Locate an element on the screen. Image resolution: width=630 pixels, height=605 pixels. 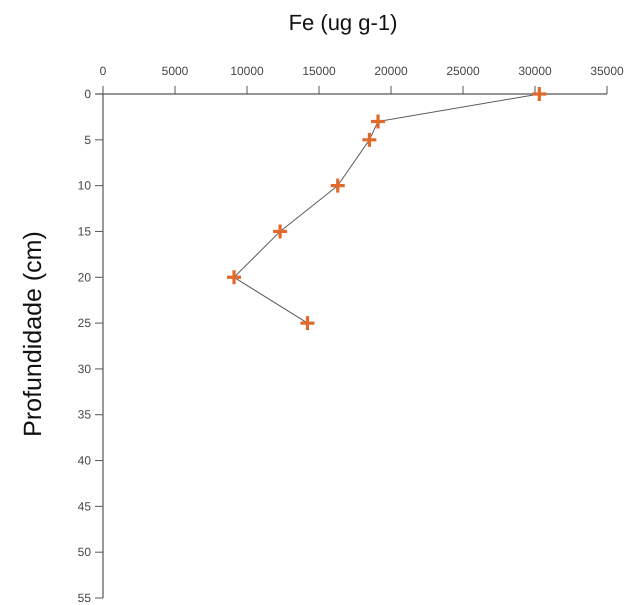
y-tick-label: 20 is located at coordinates (85, 277).